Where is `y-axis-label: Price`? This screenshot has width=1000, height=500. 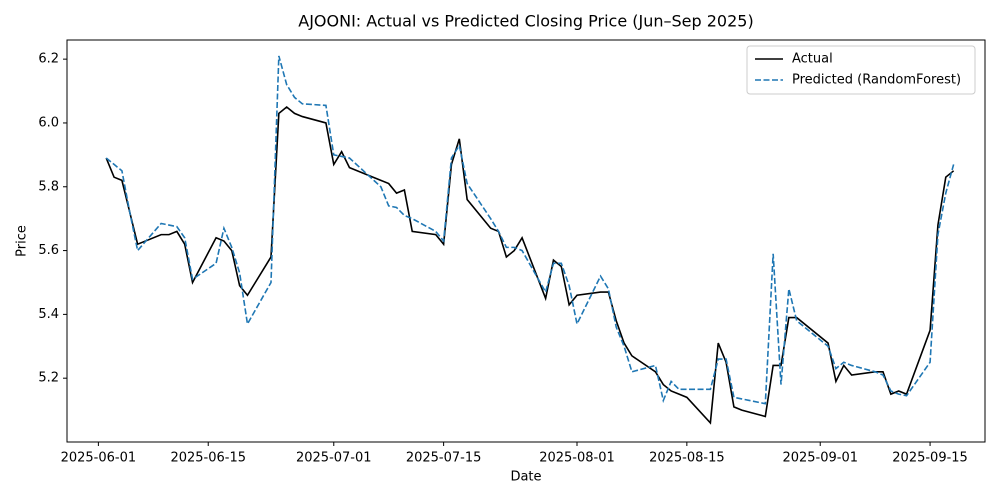
y-axis-label: Price is located at coordinates (22, 241).